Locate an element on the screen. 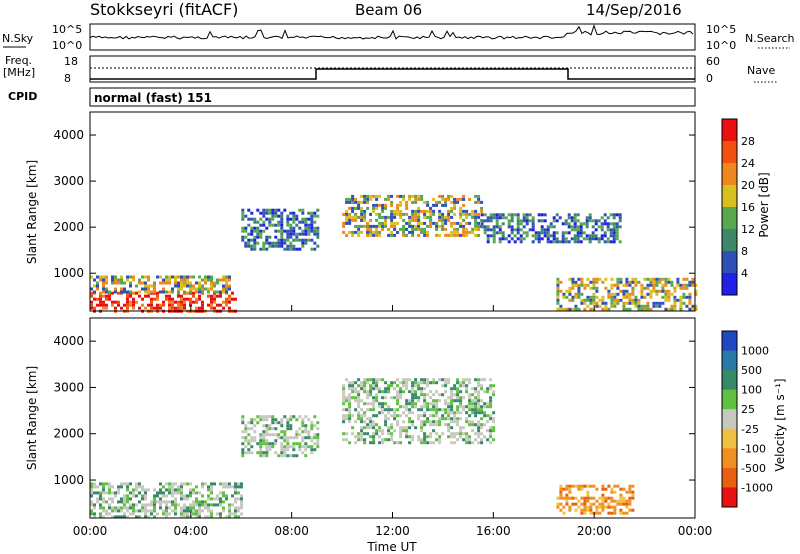  nsky-tick-bottom: 10^0 is located at coordinates (67, 45).